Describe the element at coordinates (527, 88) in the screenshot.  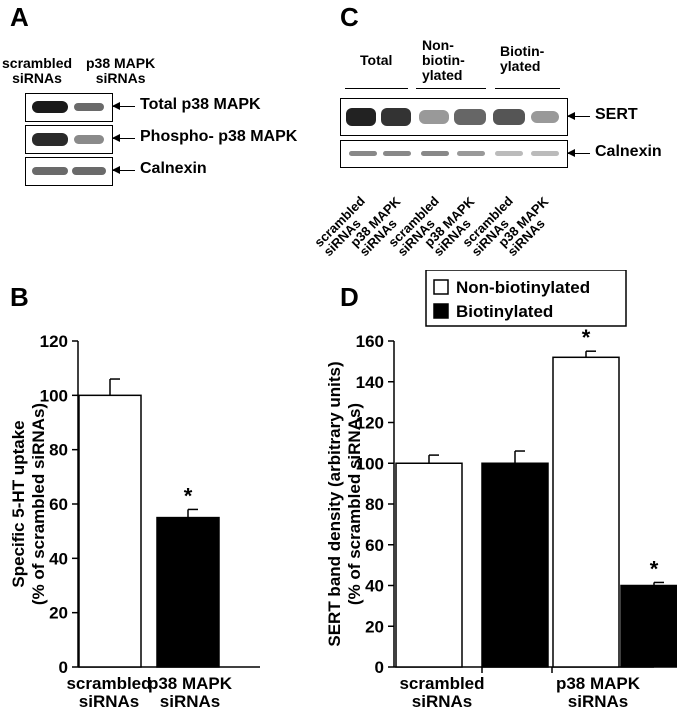
I see `group-line-biotinylated` at that location.